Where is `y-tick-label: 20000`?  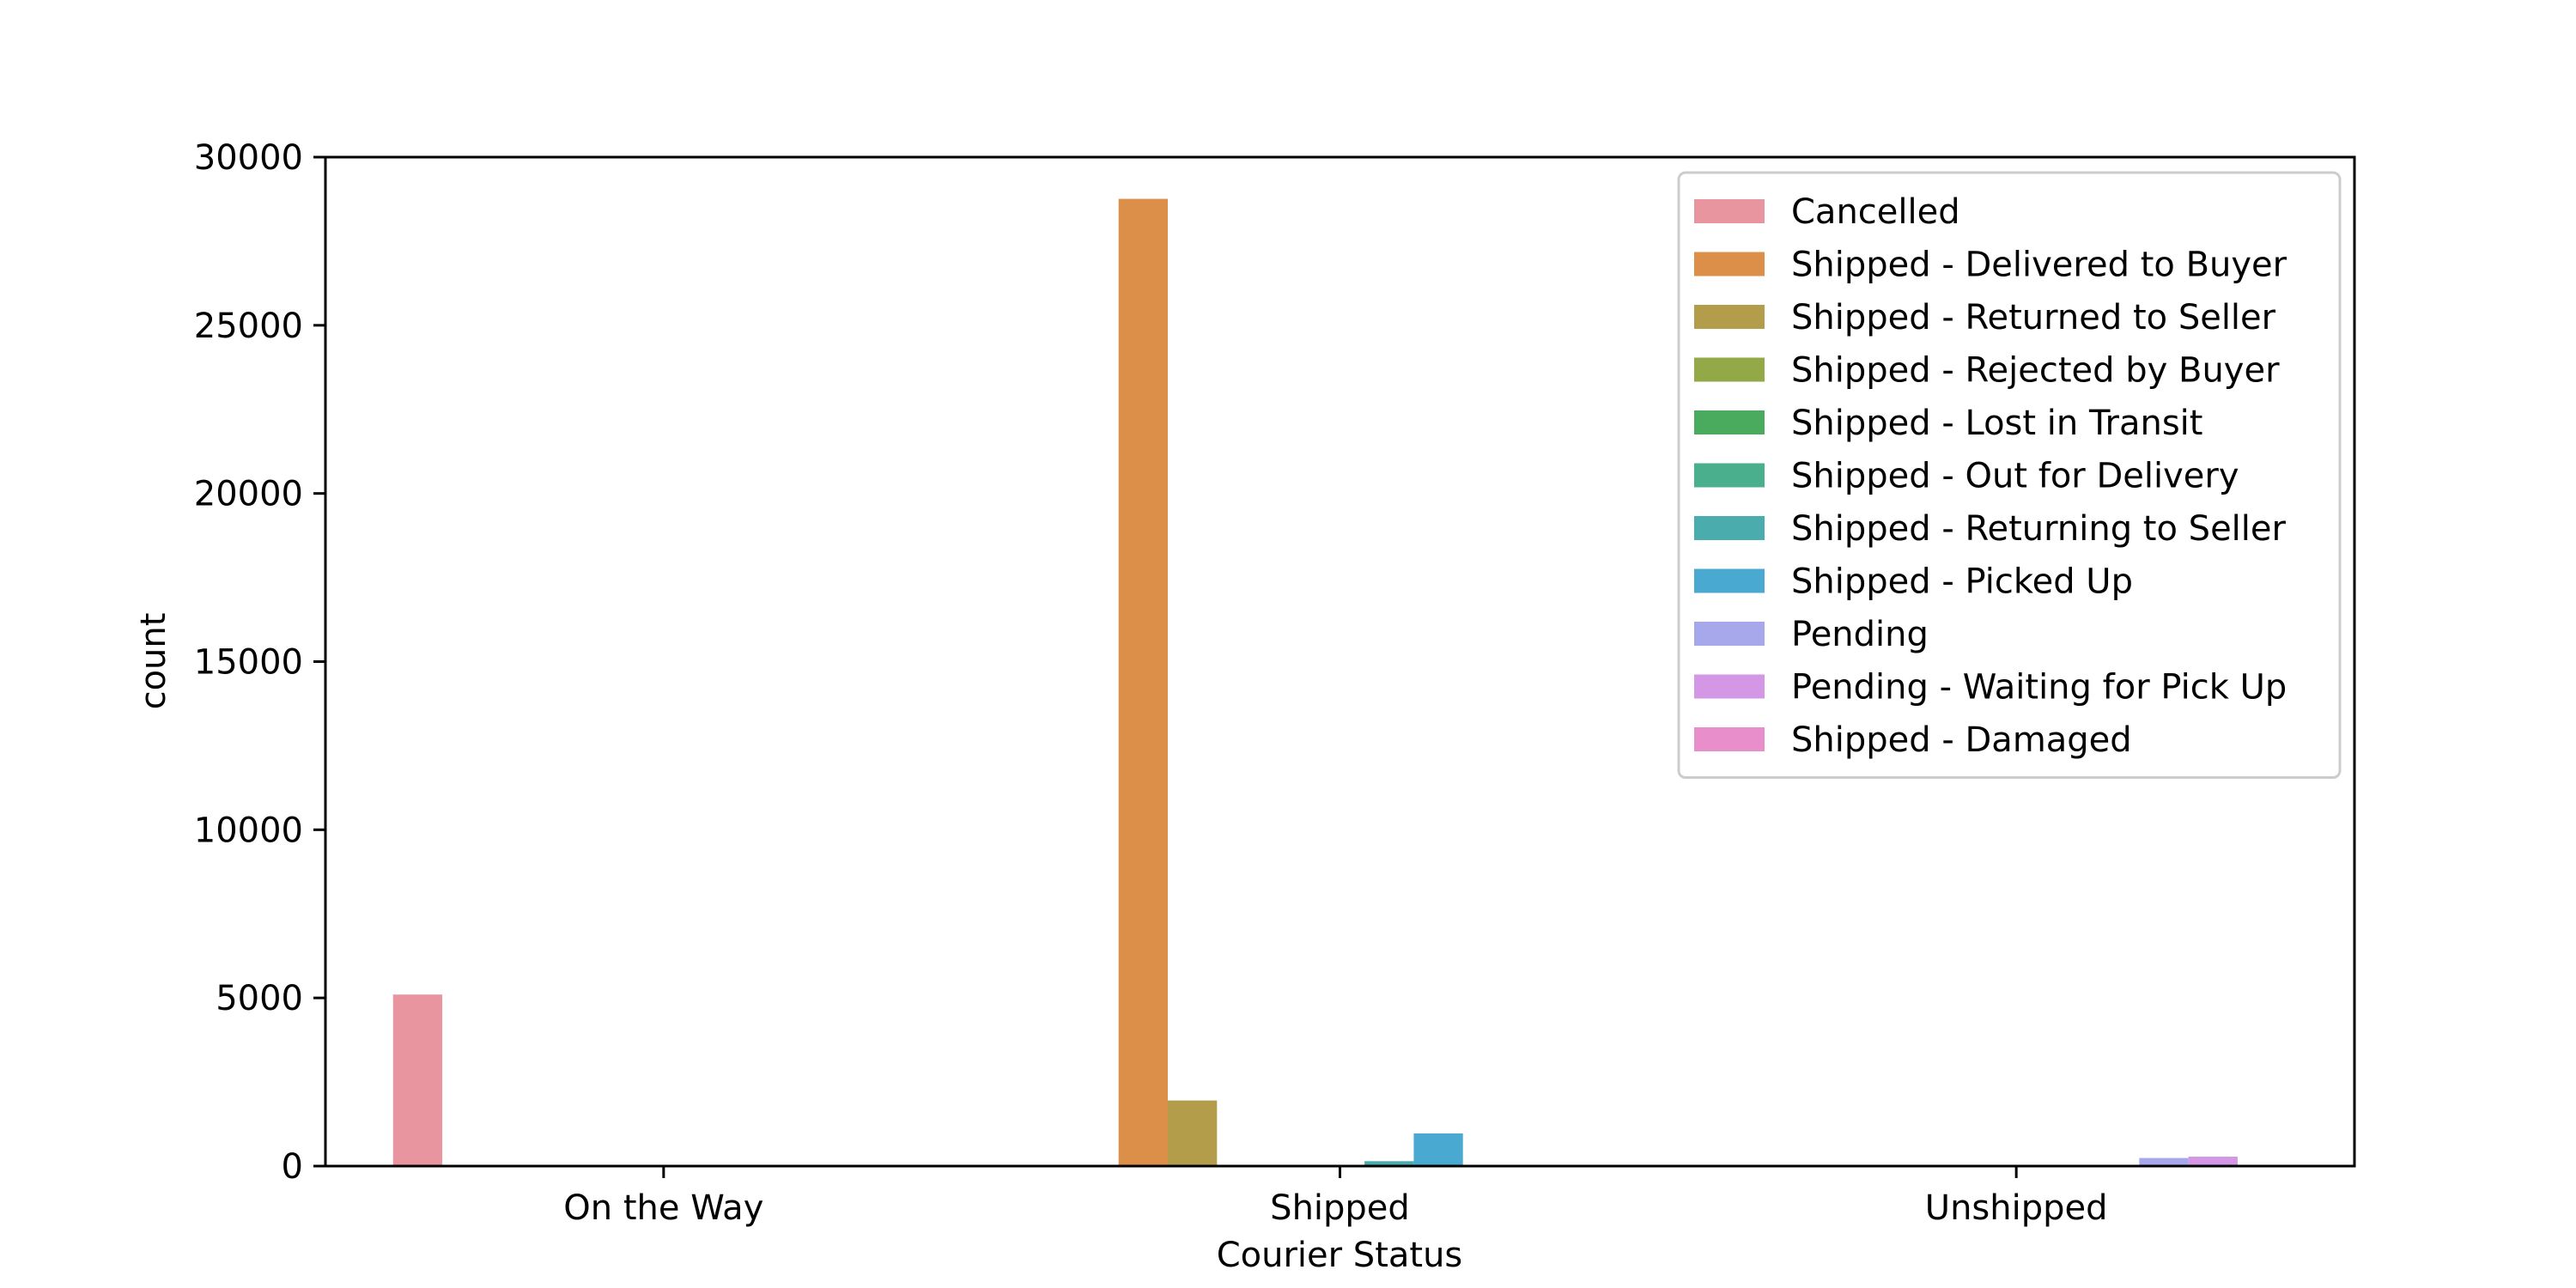
y-tick-label: 20000 is located at coordinates (249, 494).